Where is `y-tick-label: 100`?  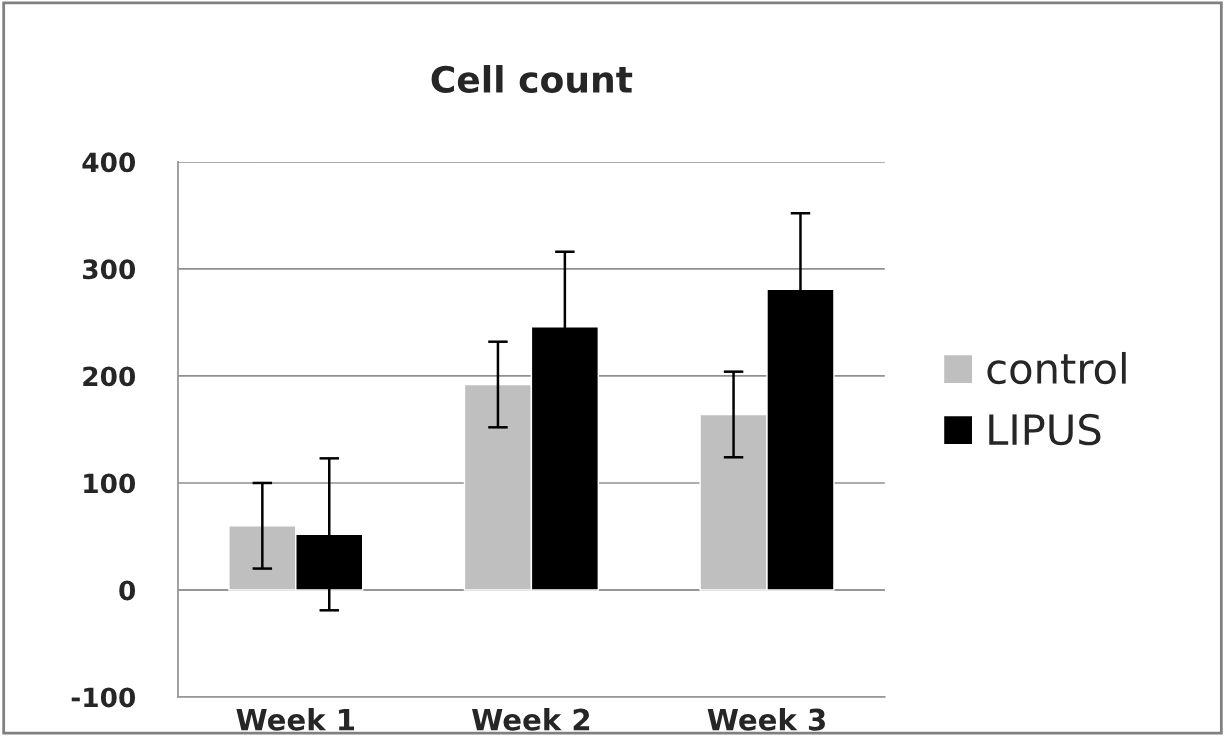
y-tick-label: 100 is located at coordinates (110, 483).